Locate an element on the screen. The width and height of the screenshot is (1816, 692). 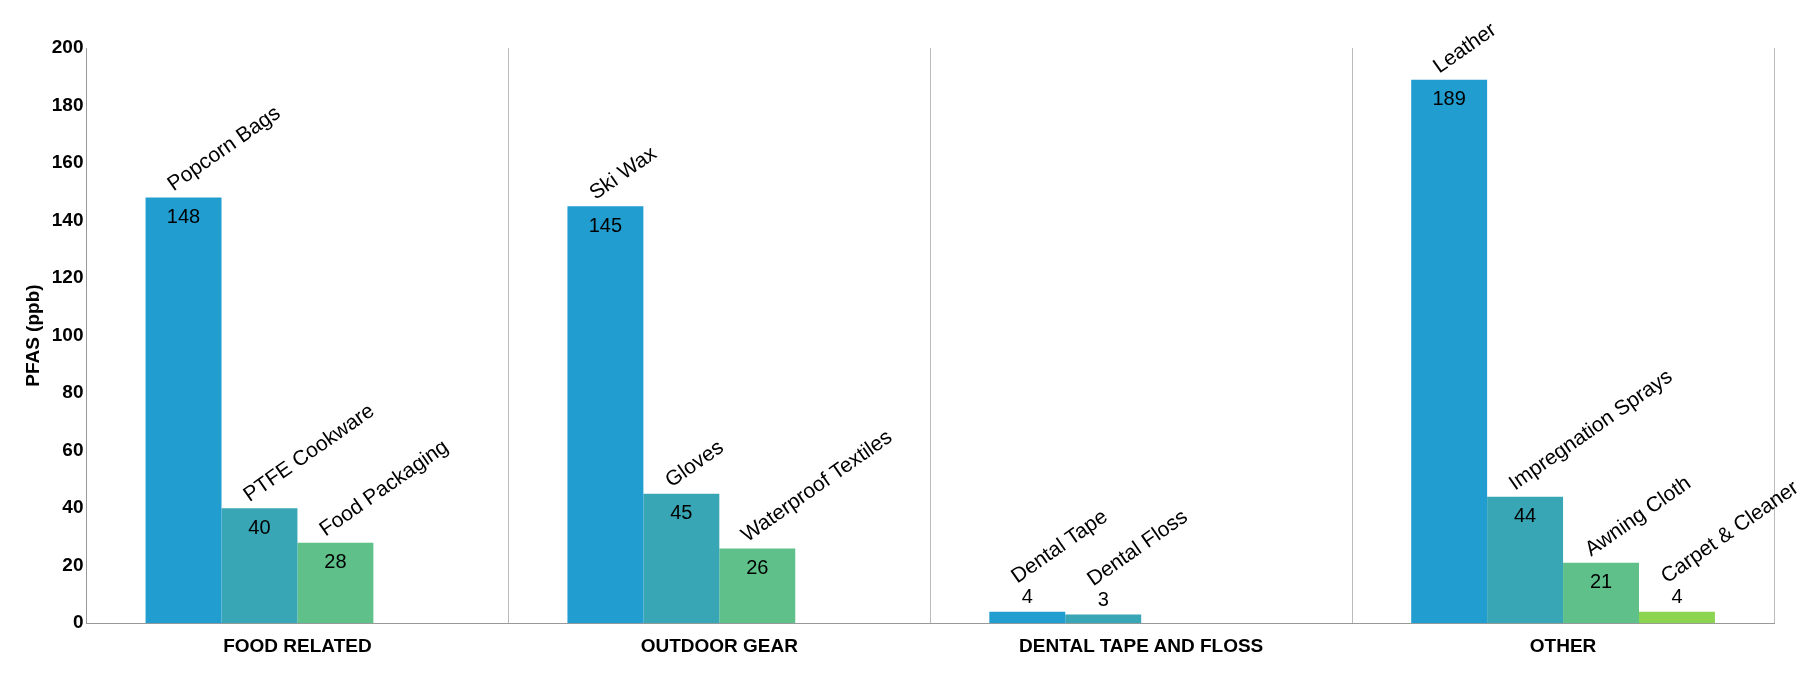
y-tick-label: 160 is located at coordinates (67, 162).